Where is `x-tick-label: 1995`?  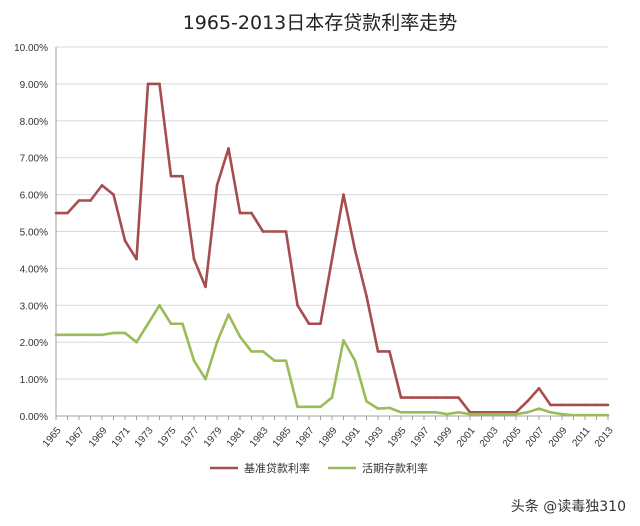
x-tick-label: 1995 is located at coordinates (397, 437).